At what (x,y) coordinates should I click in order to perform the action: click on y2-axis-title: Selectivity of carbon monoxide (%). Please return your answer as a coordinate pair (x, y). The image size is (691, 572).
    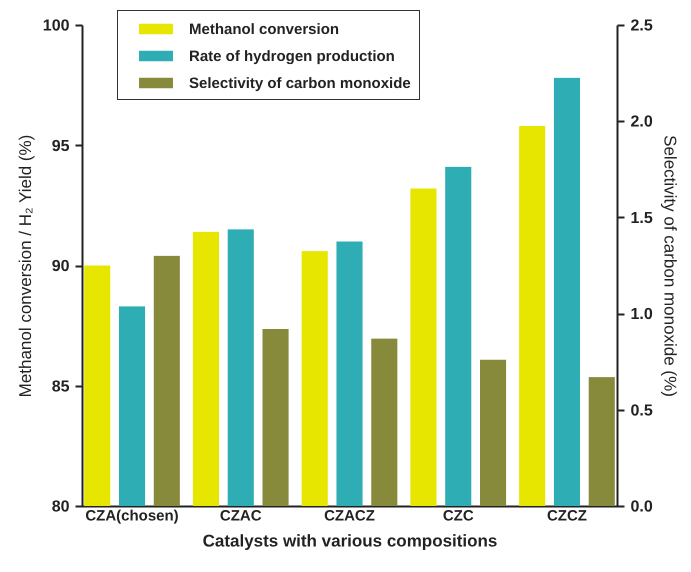
    Looking at the image, I should click on (670, 266).